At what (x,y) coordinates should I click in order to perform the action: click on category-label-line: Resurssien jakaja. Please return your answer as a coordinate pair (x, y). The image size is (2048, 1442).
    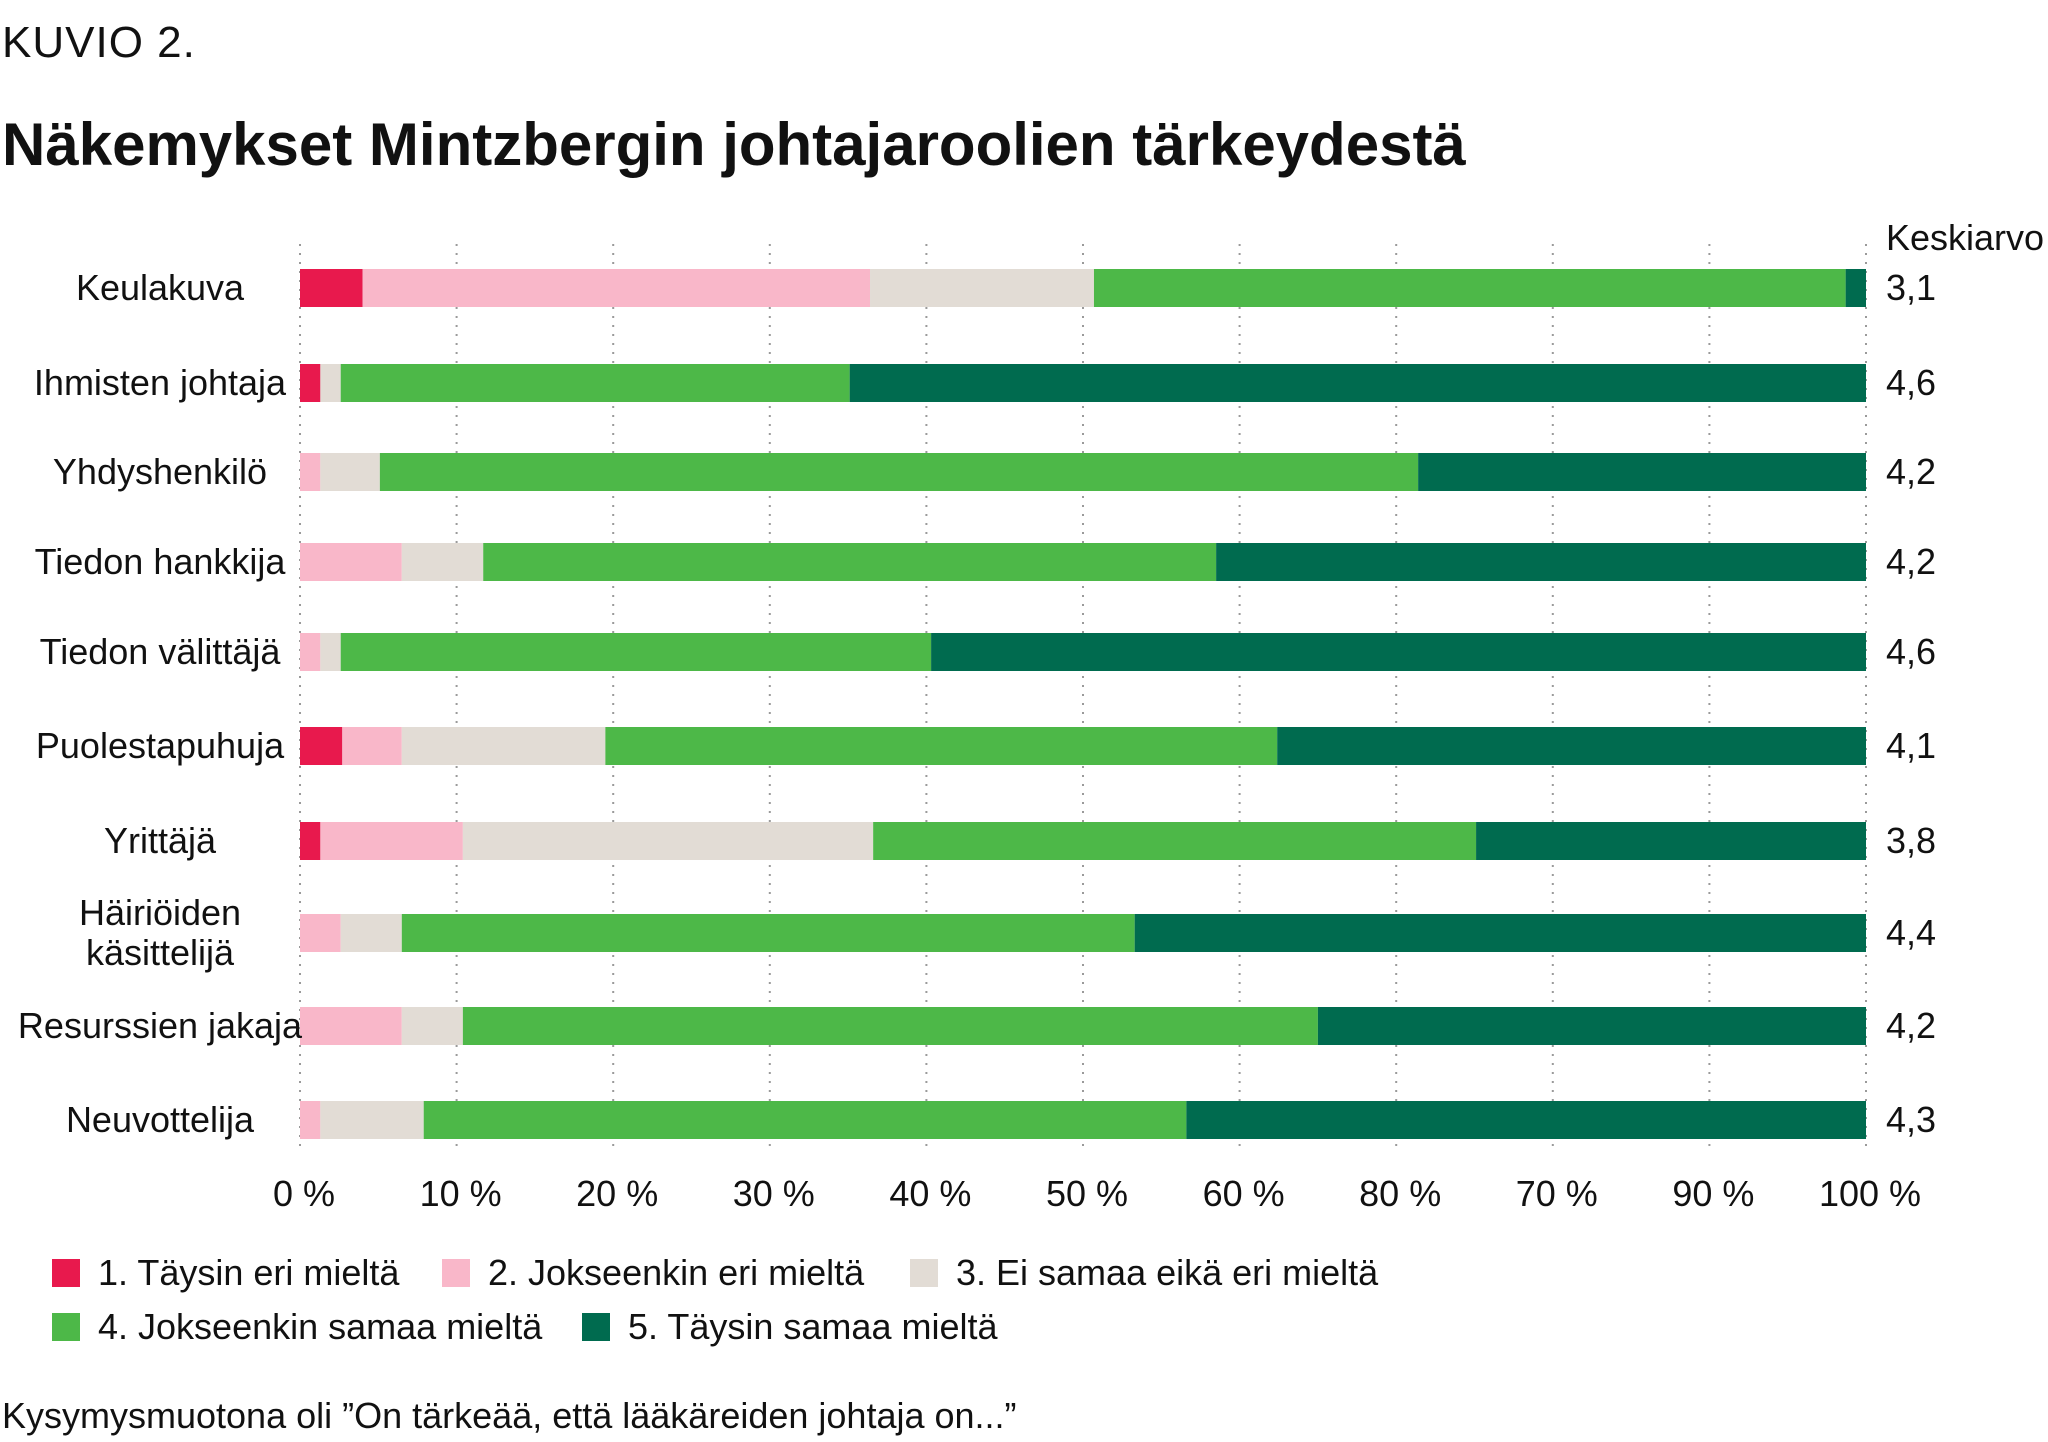
    Looking at the image, I should click on (160, 1025).